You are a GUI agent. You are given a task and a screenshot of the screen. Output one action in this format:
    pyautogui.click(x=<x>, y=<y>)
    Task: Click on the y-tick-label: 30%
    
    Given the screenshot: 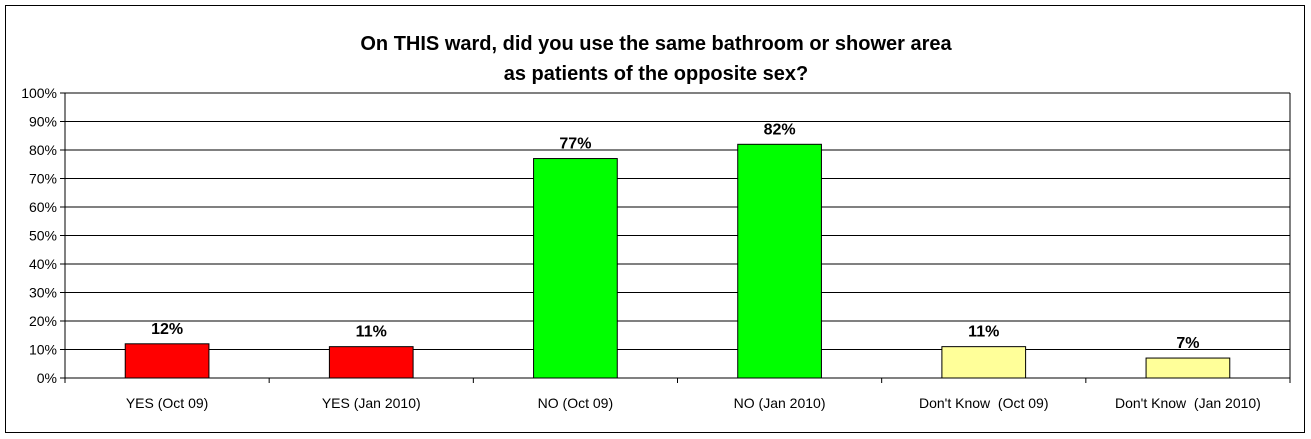 What is the action you would take?
    pyautogui.click(x=43, y=293)
    